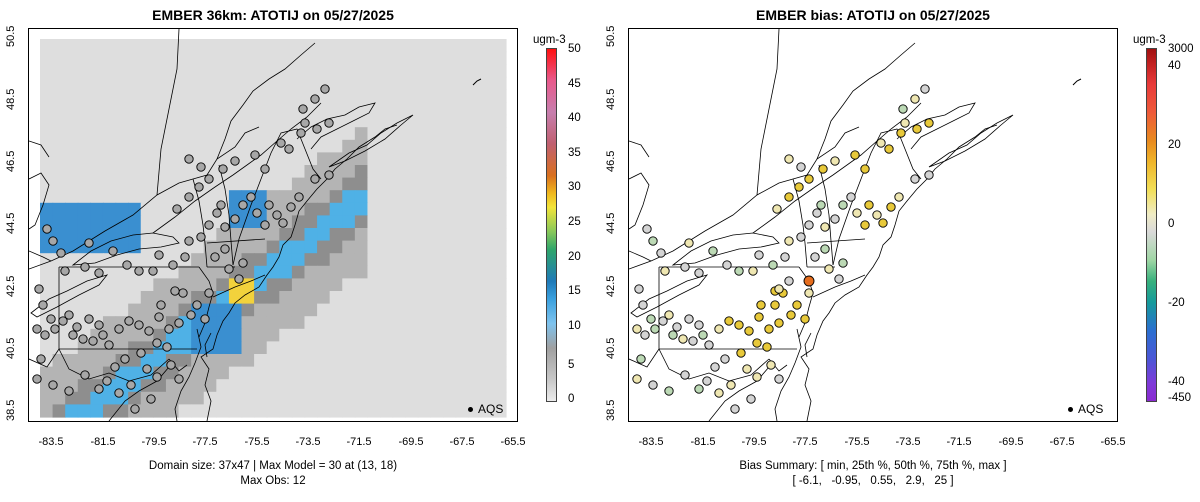  What do you see at coordinates (411, 442) in the screenshot?
I see `x-tick-label: -69.5` at bounding box center [411, 442].